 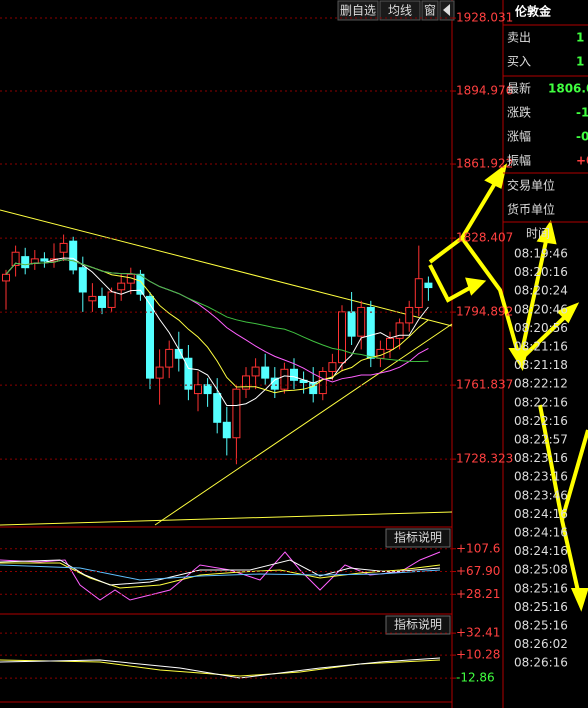 What do you see at coordinates (541, 458) in the screenshot?
I see `tick-time: 08:23:16` at bounding box center [541, 458].